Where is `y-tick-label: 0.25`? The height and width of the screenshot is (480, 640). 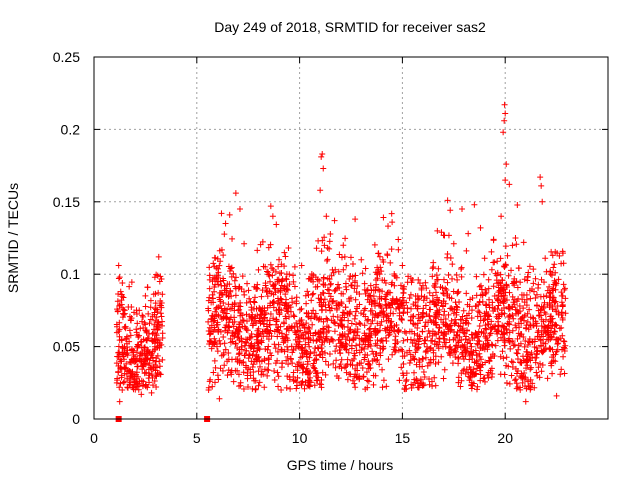 y-tick-label: 0.25 is located at coordinates (66, 57).